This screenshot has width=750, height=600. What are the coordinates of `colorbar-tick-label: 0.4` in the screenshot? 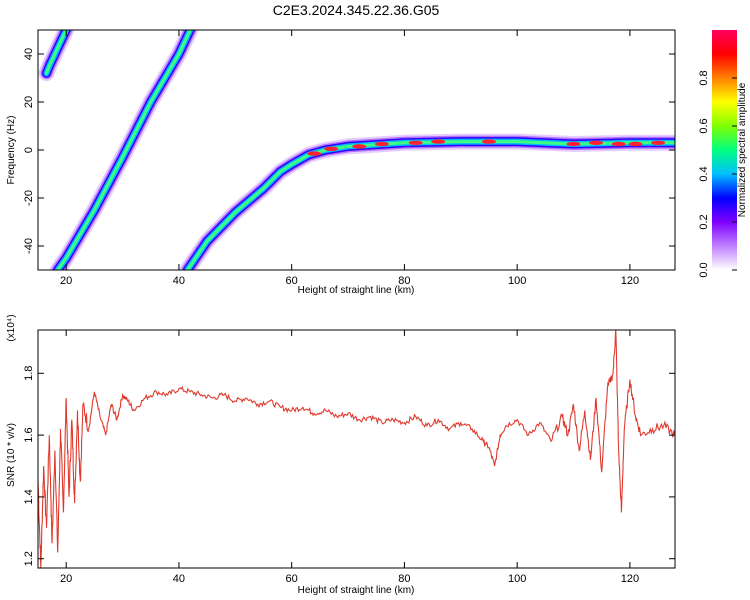 It's located at (704, 173).